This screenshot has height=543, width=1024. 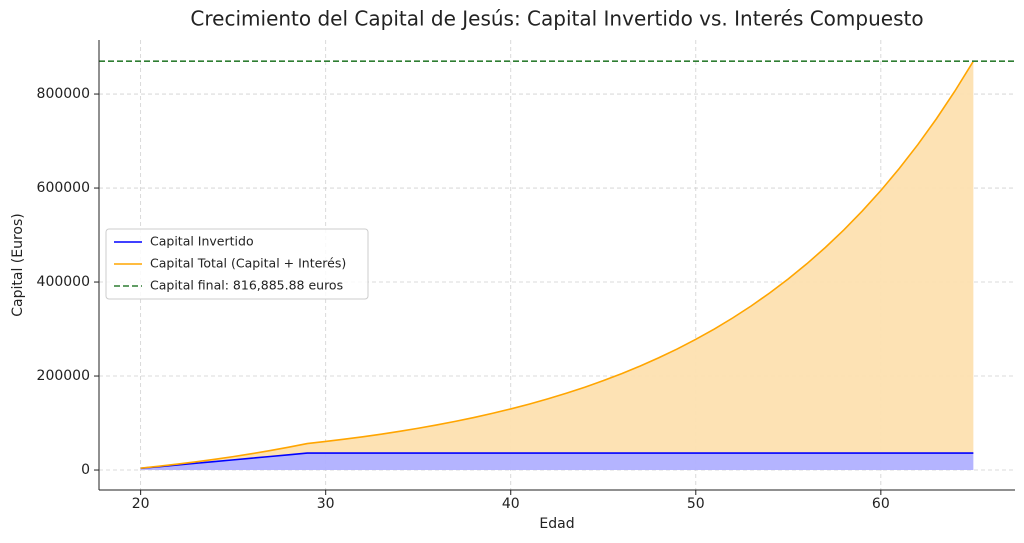 What do you see at coordinates (63, 282) in the screenshot?
I see `y-tick-label: 400000` at bounding box center [63, 282].